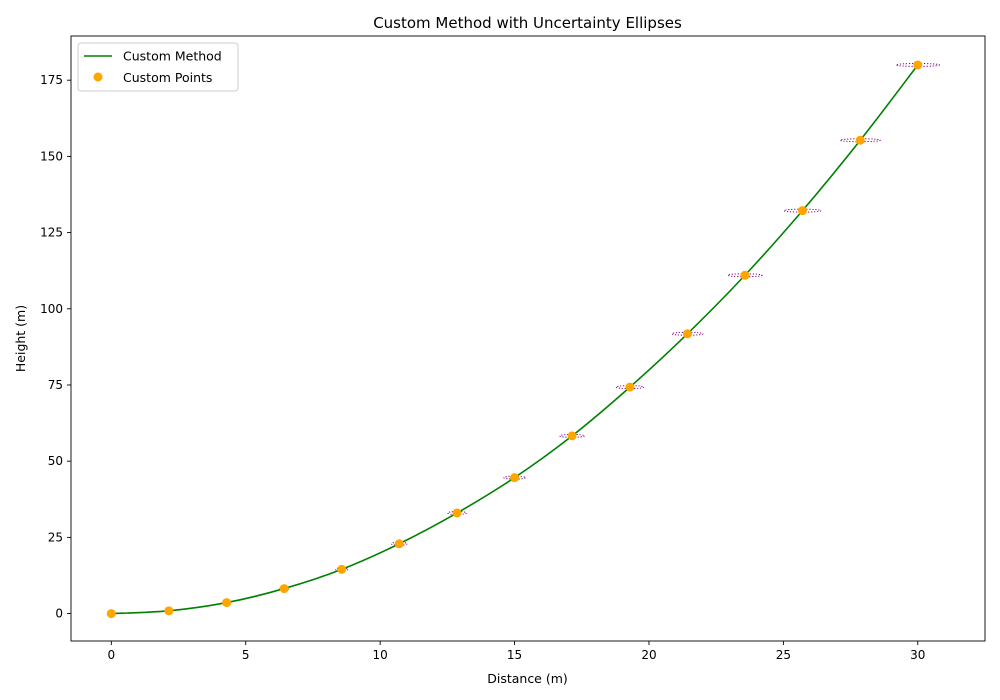  I want to click on y-axis: 0 25 50 75 100 125 150 175, so click(55, 347).